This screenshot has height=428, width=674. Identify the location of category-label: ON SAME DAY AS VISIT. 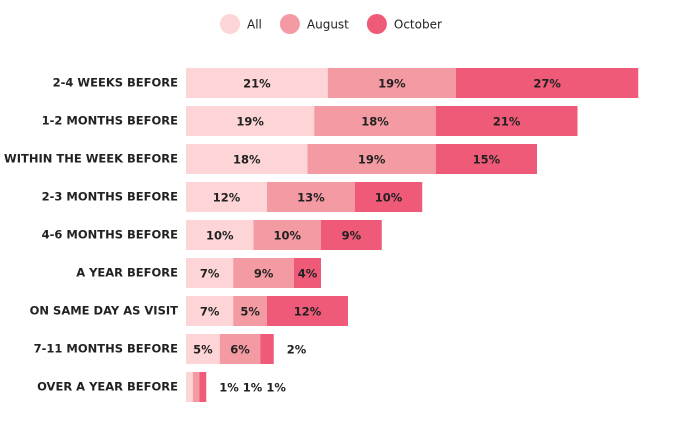
(104, 311).